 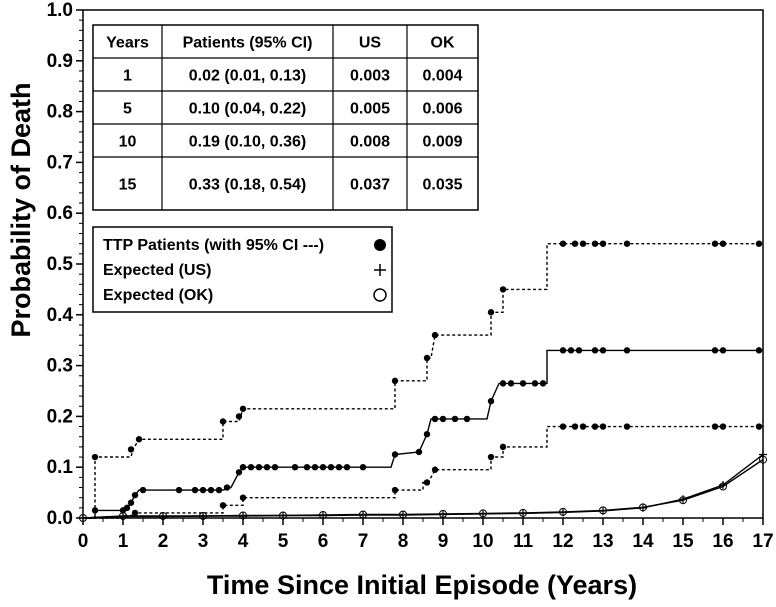 I want to click on x-tick-label: 11, so click(x=523, y=541).